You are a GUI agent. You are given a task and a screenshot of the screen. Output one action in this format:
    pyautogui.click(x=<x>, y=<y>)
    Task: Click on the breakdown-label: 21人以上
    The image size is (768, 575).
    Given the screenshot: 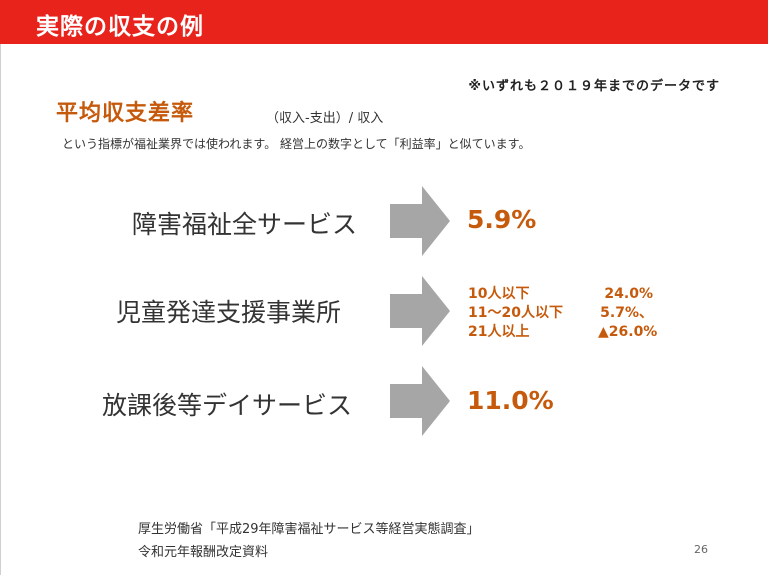 What is the action you would take?
    pyautogui.click(x=499, y=332)
    